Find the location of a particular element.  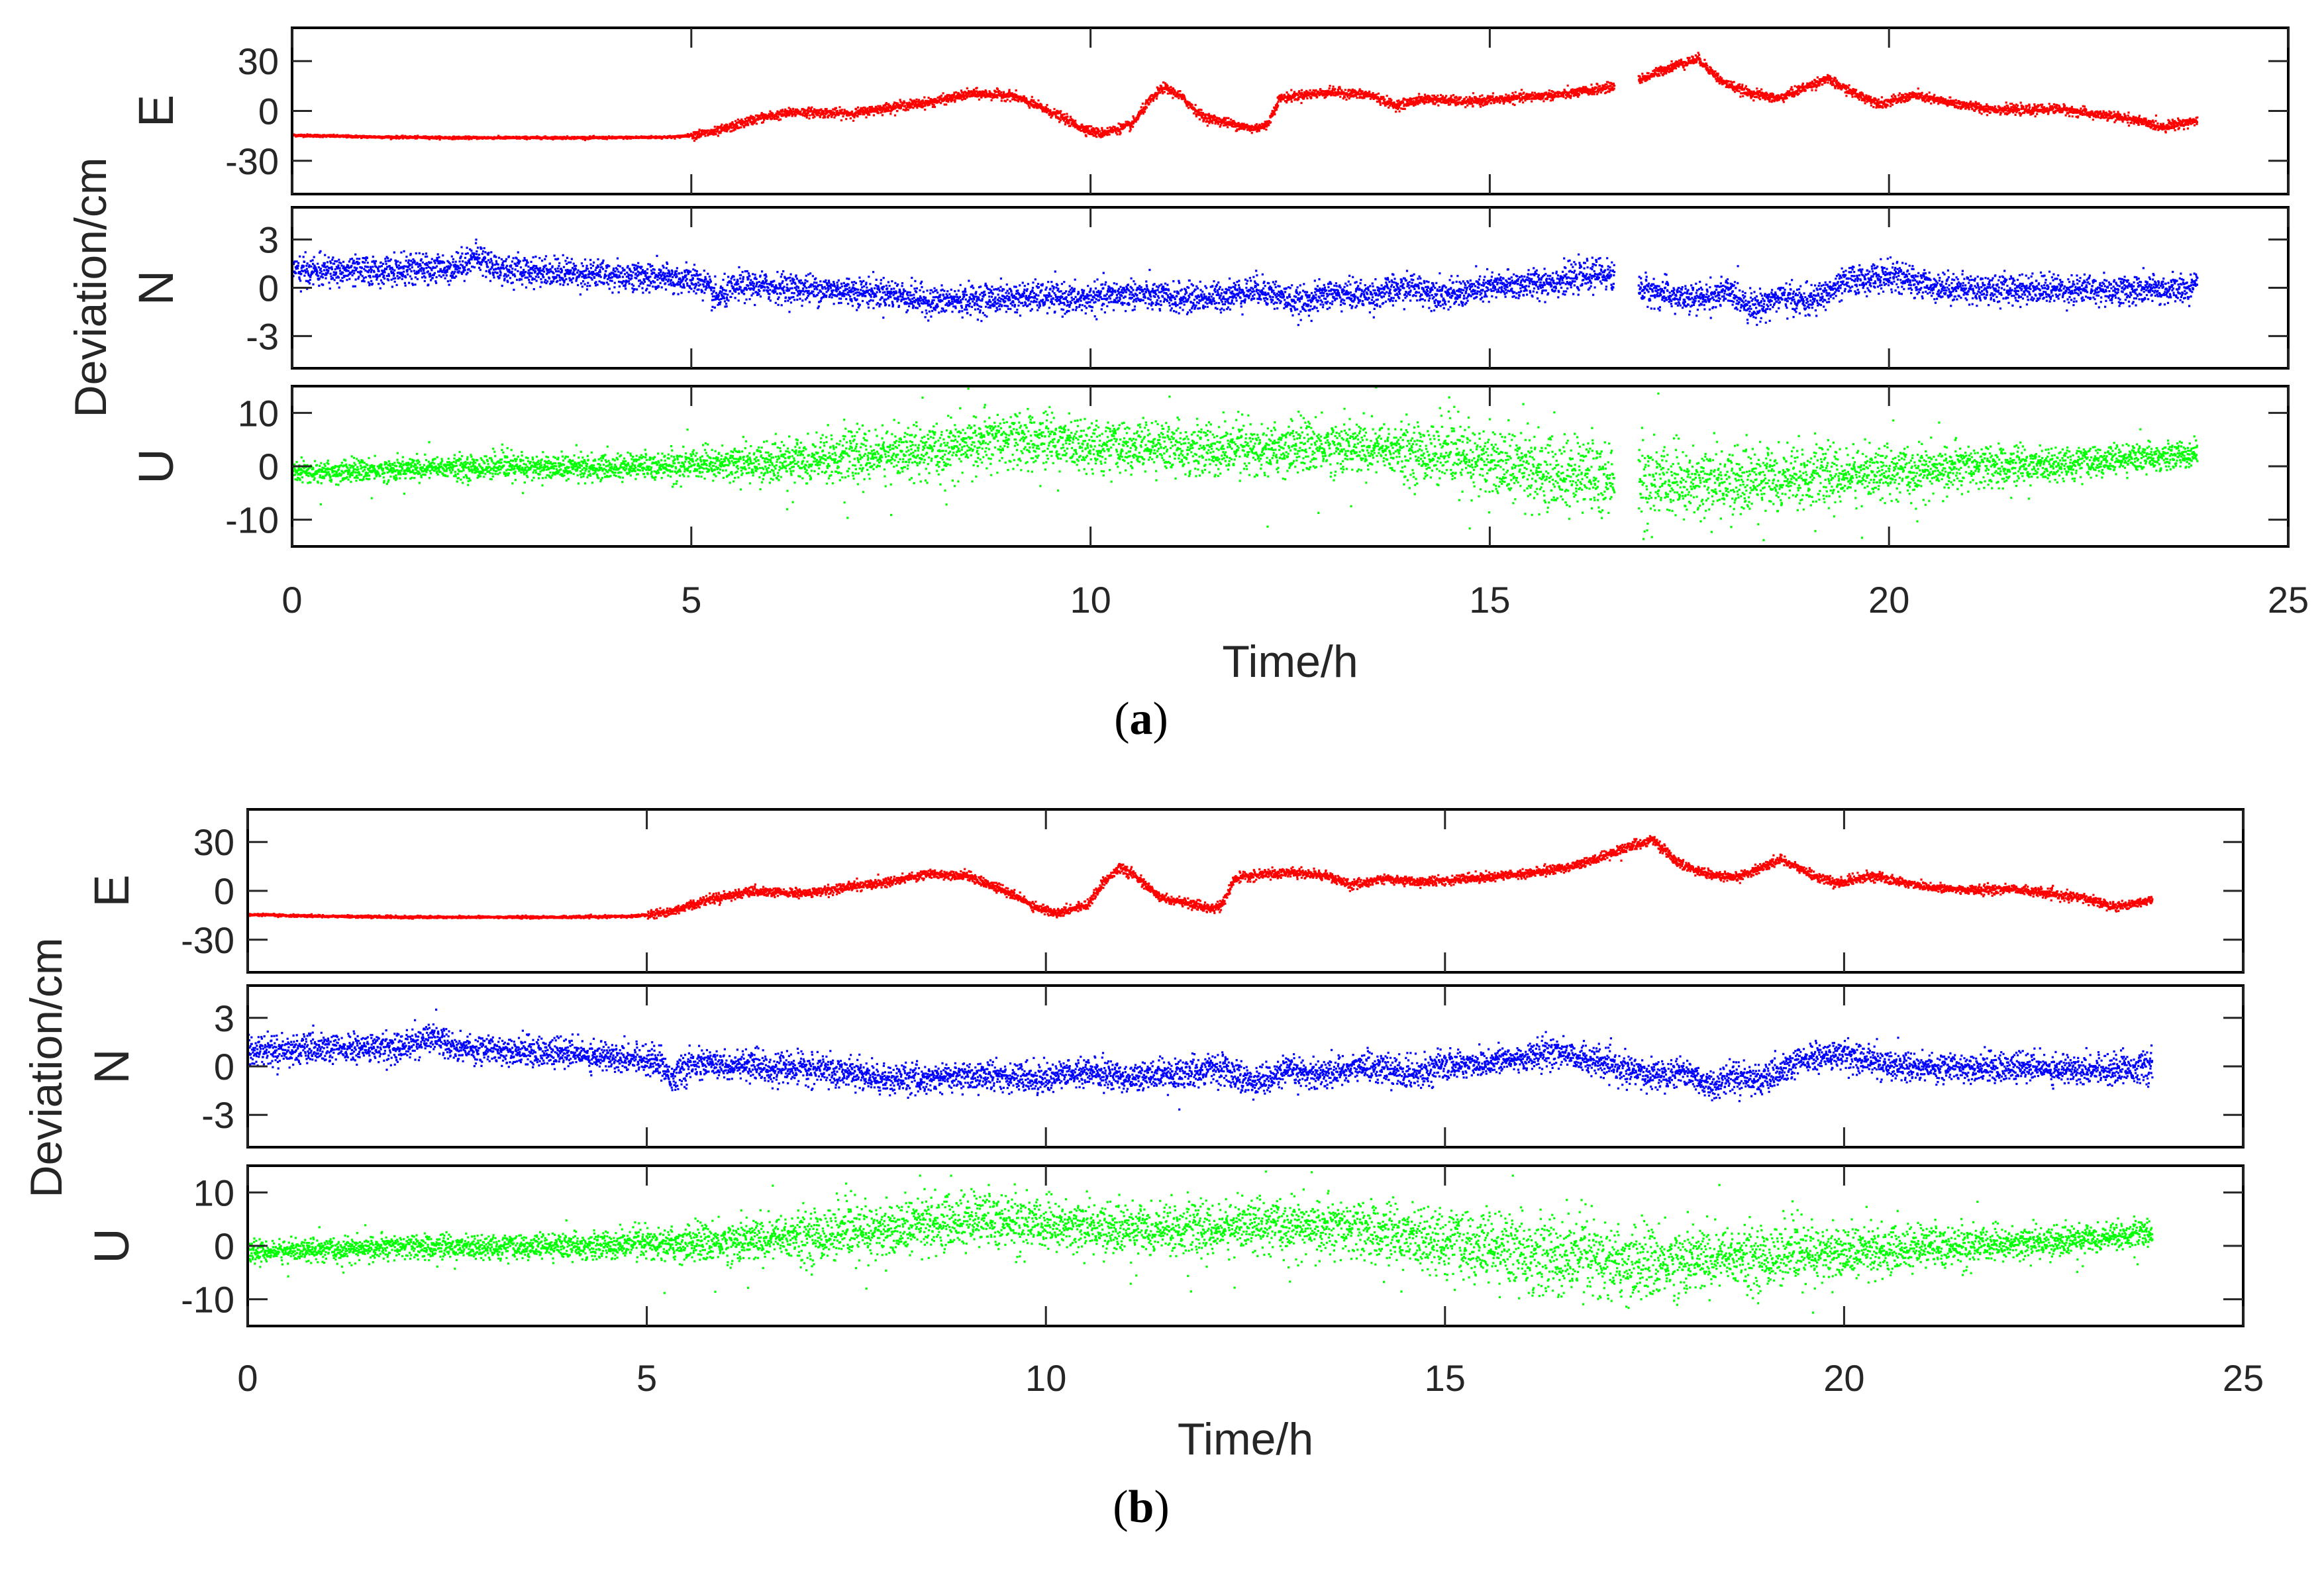

caption-letter: a is located at coordinates (1141, 718).